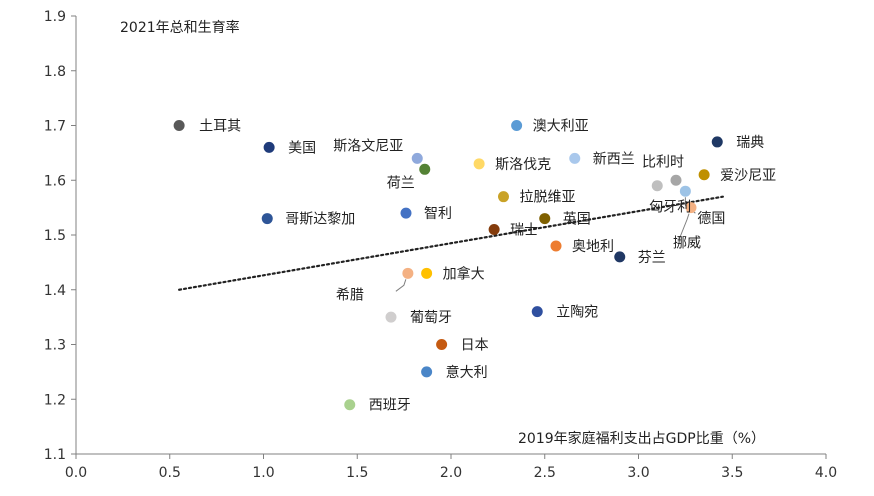 The height and width of the screenshot is (496, 874). Describe the element at coordinates (76, 473) in the screenshot. I see `x-tick-label: 0.0` at that location.